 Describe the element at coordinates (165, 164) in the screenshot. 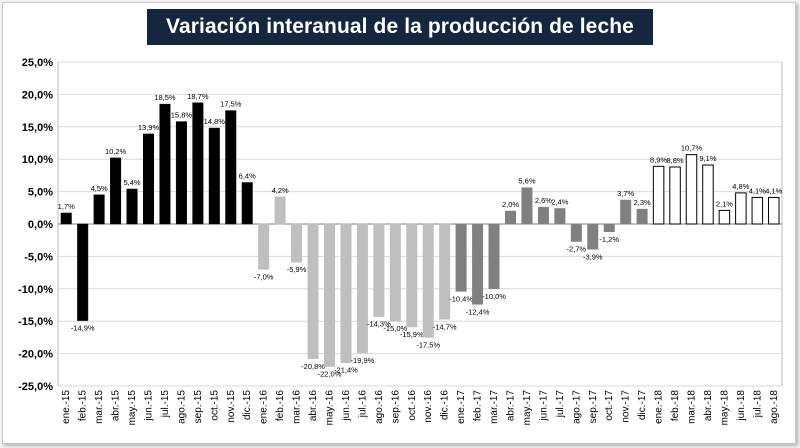

I see `bar-jul.-15` at that location.